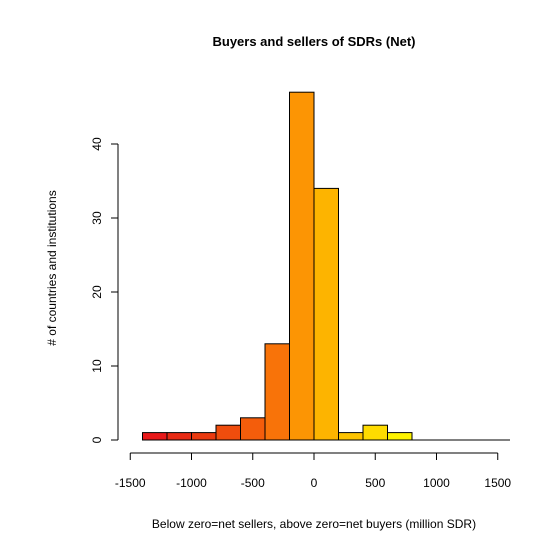  What do you see at coordinates (97, 218) in the screenshot?
I see `y-tick-label: 30` at bounding box center [97, 218].